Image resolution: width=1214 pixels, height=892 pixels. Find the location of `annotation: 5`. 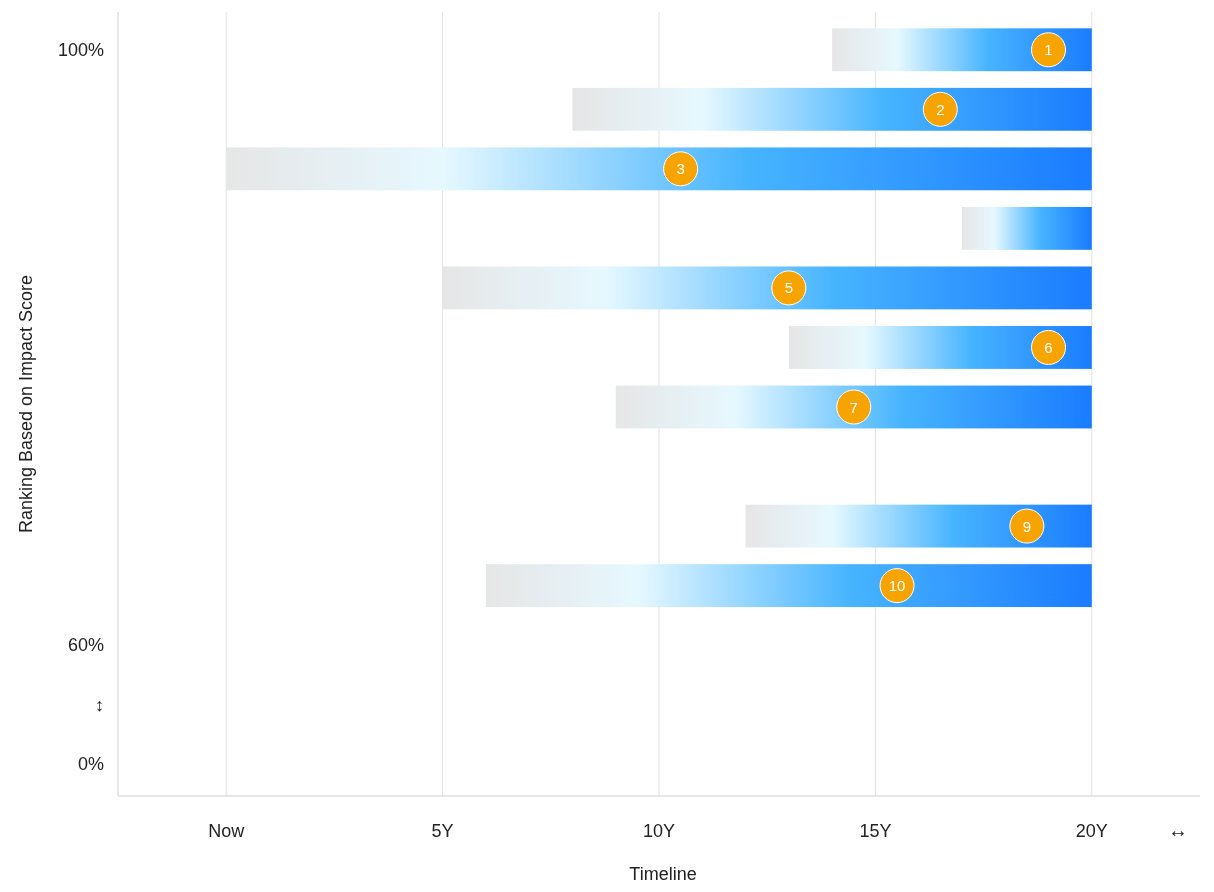

annotation: 5 is located at coordinates (789, 288).